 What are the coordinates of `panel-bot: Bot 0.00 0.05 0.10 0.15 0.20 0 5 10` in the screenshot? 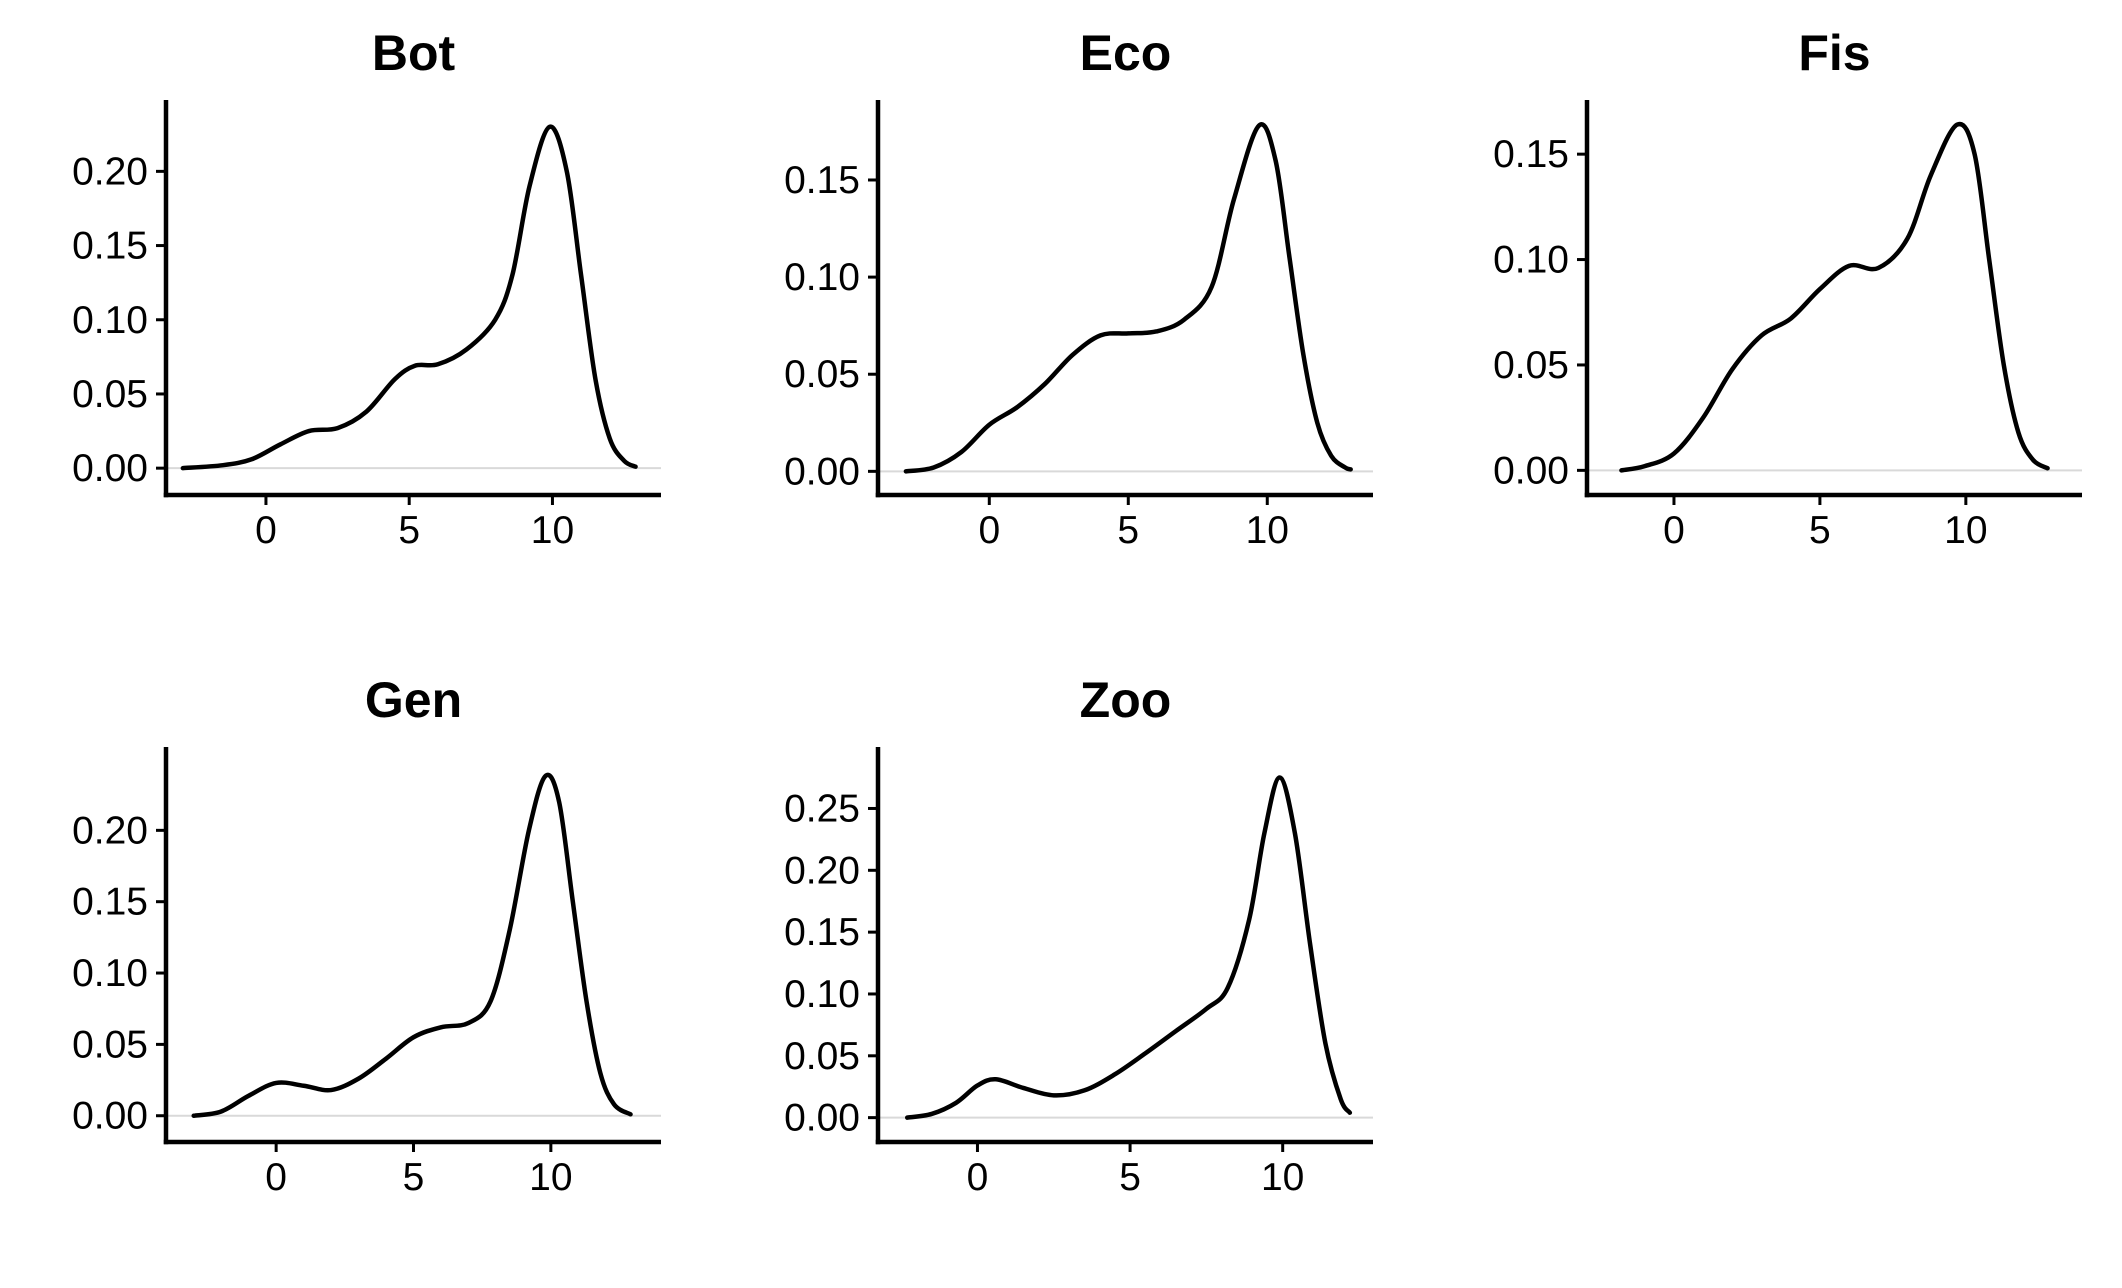 It's located at (366, 288).